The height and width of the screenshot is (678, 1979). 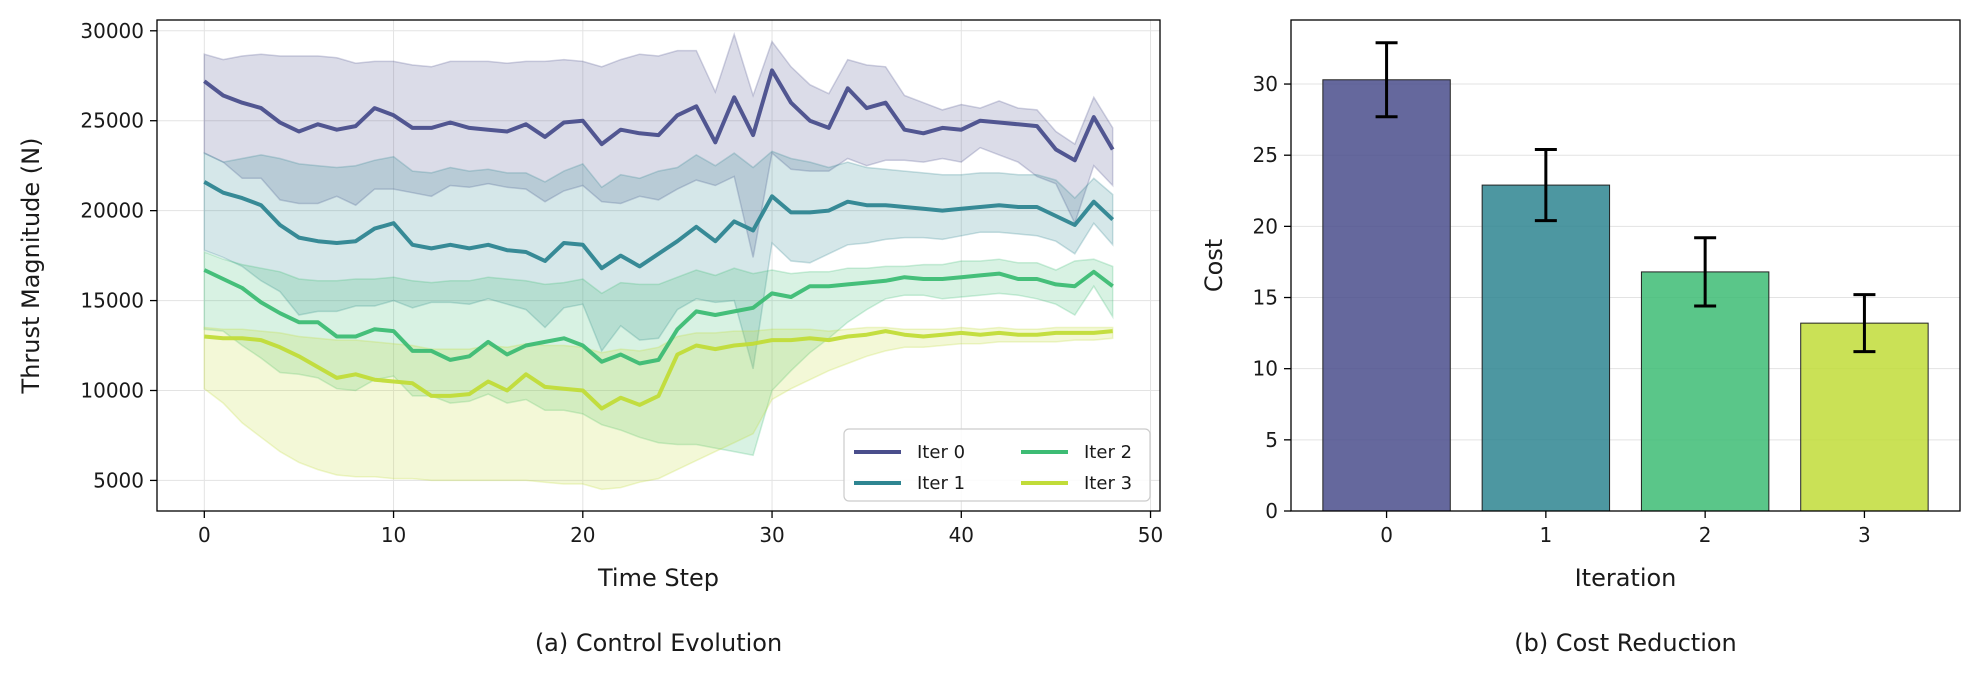 I want to click on x-axis-label-b: Iteration, so click(x=1626, y=578).